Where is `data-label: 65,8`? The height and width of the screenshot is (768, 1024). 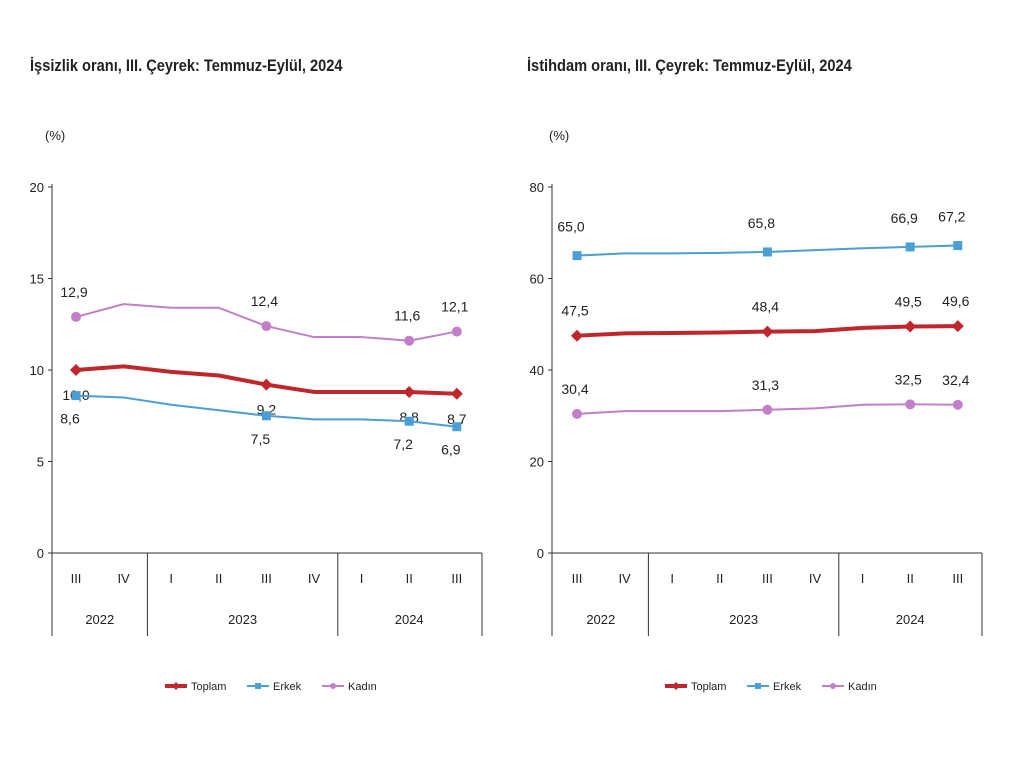 data-label: 65,8 is located at coordinates (761, 223).